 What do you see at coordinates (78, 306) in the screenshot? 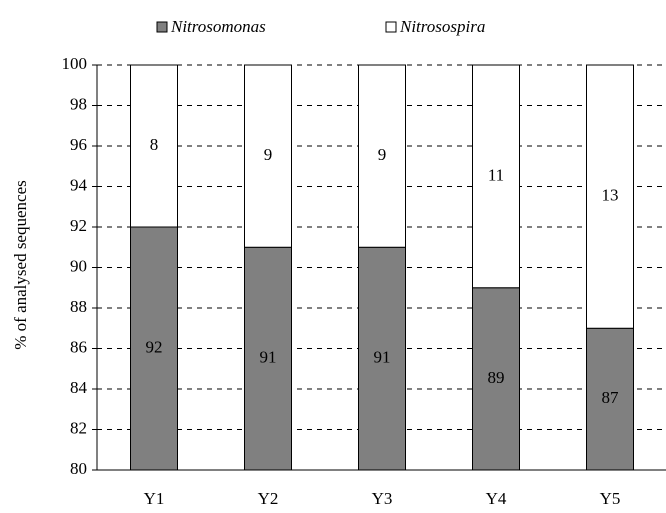
I see `y-tick-label: 88` at bounding box center [78, 306].